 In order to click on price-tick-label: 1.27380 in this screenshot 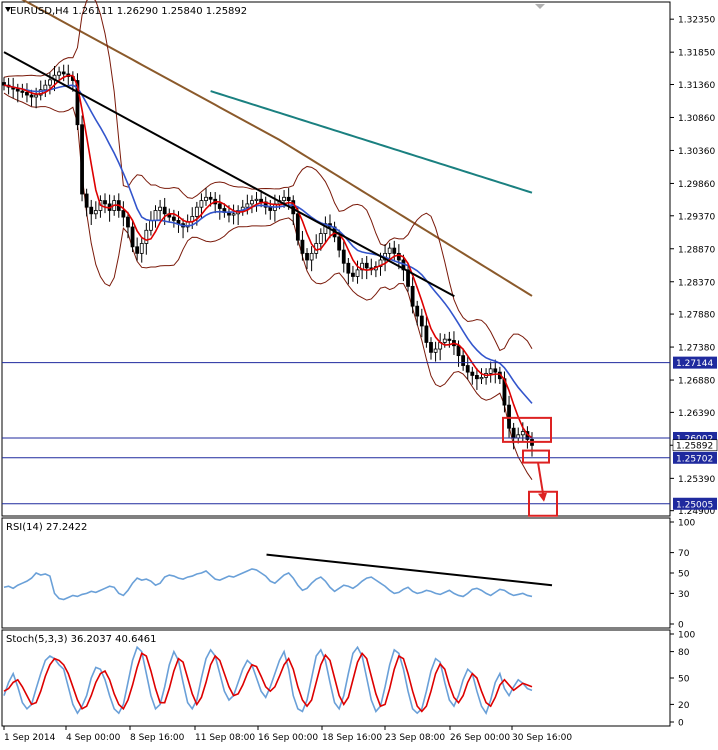, I will do `click(696, 349)`.